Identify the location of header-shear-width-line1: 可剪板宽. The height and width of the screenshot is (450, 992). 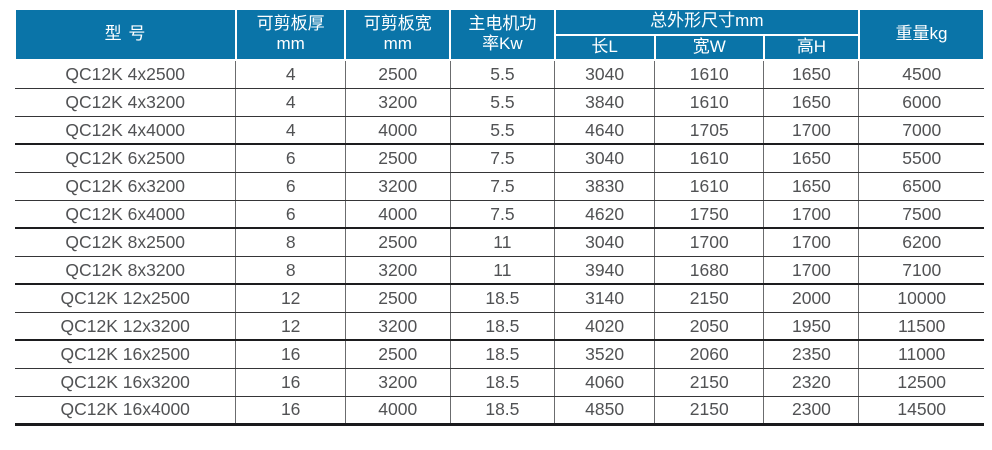
(397, 23).